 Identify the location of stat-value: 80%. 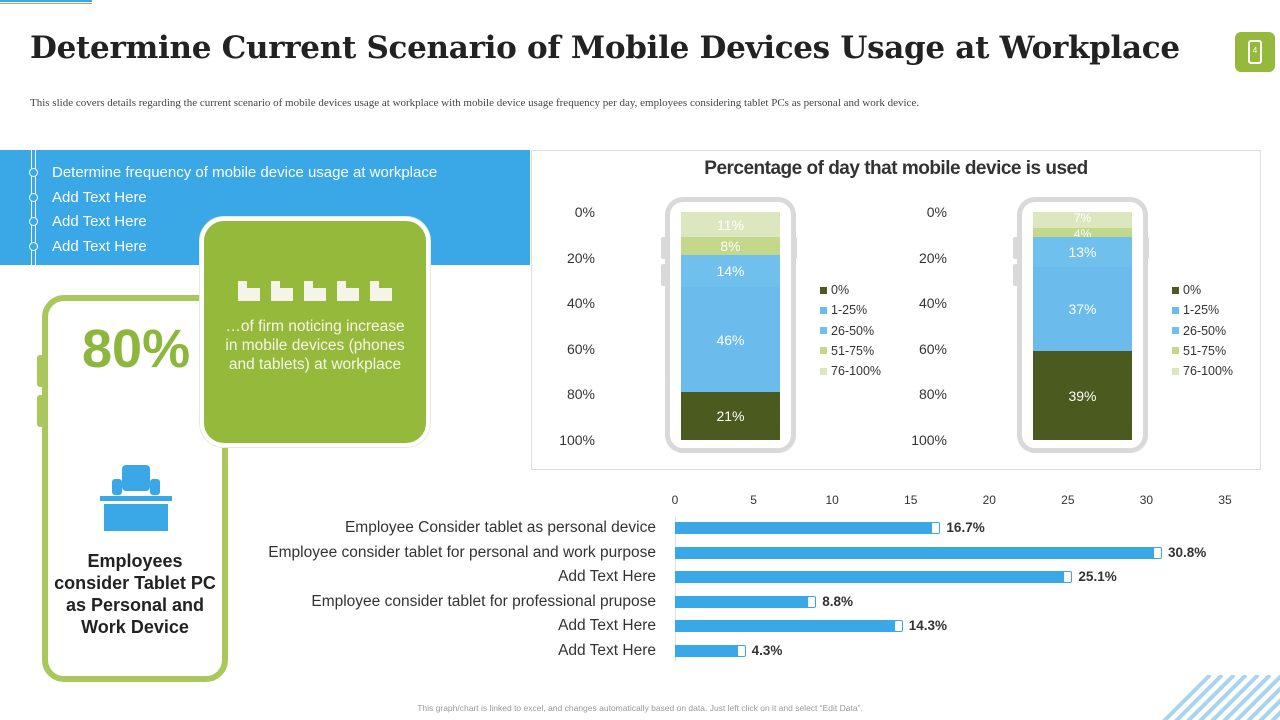
(136, 349).